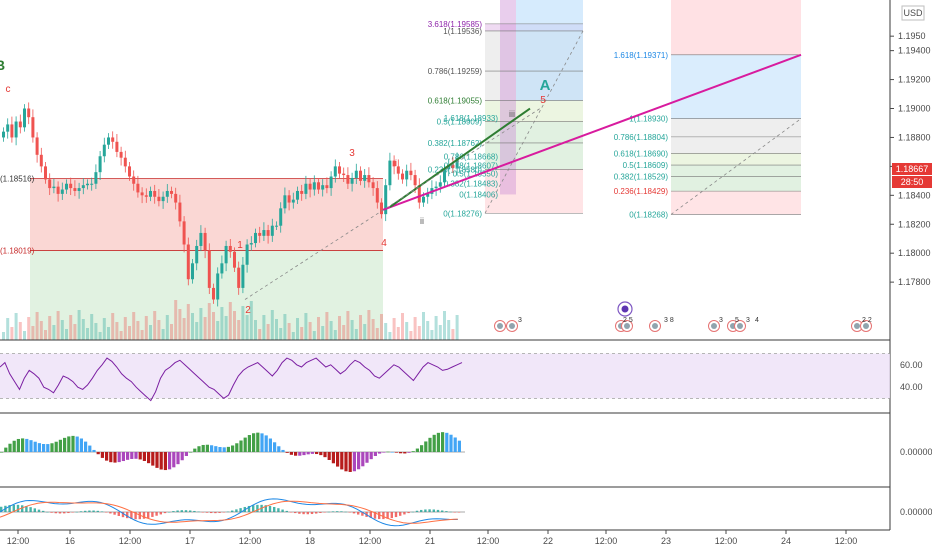 The image size is (932, 550). What do you see at coordinates (534, 132) in the screenshot?
I see `fib-left-band` at bounding box center [534, 132].